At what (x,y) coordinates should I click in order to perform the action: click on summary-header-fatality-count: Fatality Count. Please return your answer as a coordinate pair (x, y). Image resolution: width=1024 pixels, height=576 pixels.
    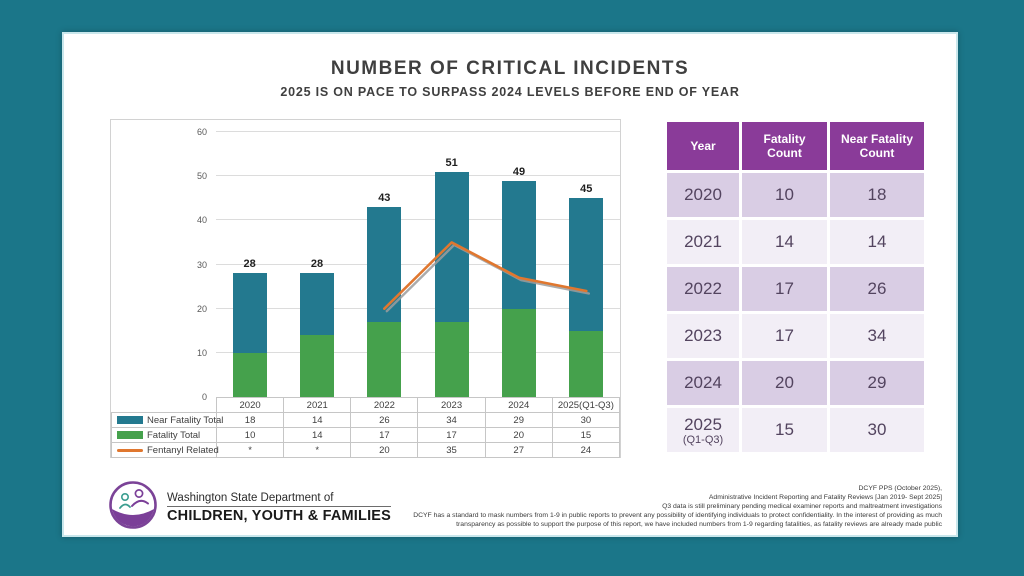
    Looking at the image, I should click on (784, 146).